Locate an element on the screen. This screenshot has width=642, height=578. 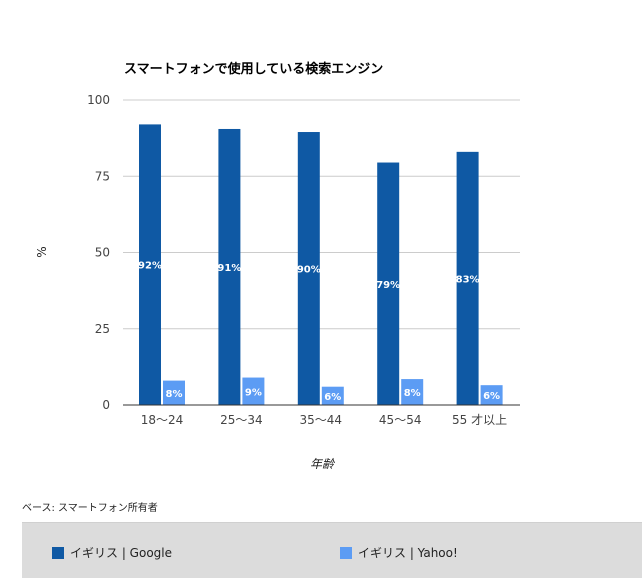
base-note: ベース: スマートフォン所有者 is located at coordinates (90, 508).